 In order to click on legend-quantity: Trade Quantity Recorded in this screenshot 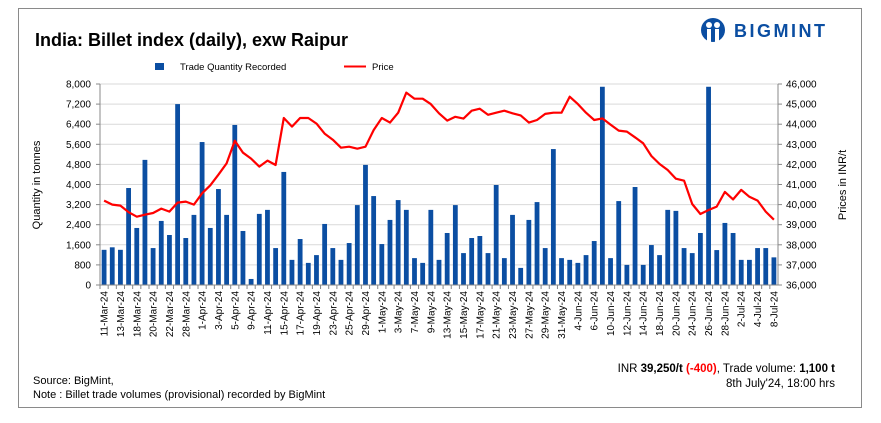, I will do `click(233, 67)`.